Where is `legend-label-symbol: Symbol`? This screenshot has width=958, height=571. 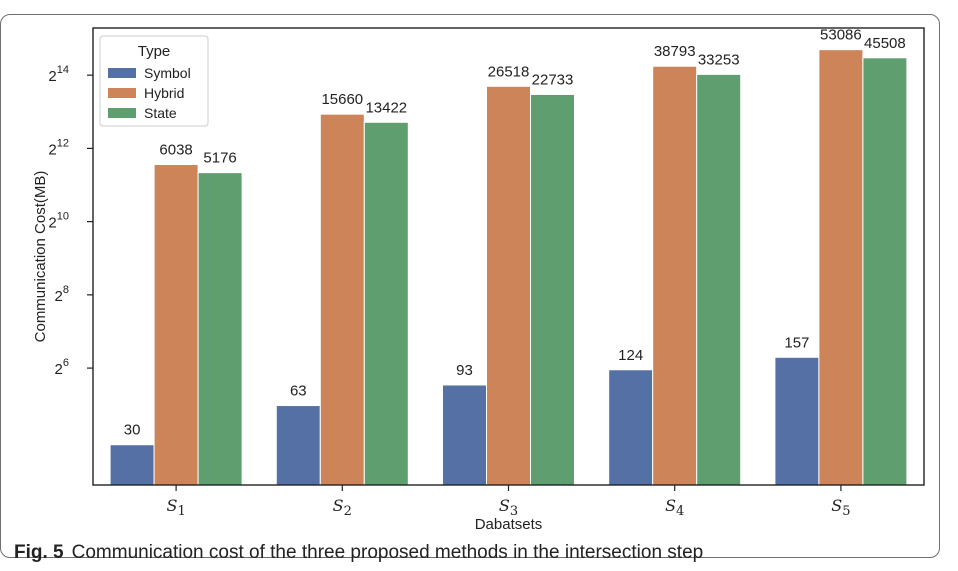 legend-label-symbol: Symbol is located at coordinates (167, 73).